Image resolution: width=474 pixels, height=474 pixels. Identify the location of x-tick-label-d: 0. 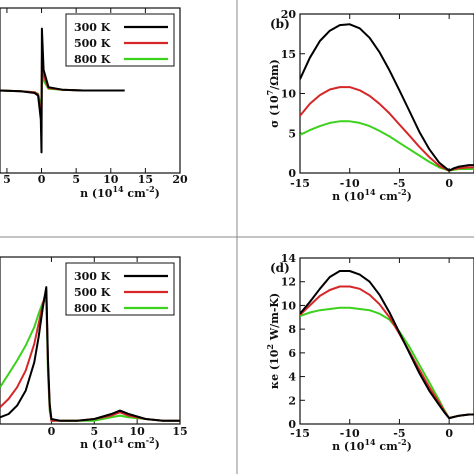
(449, 433).